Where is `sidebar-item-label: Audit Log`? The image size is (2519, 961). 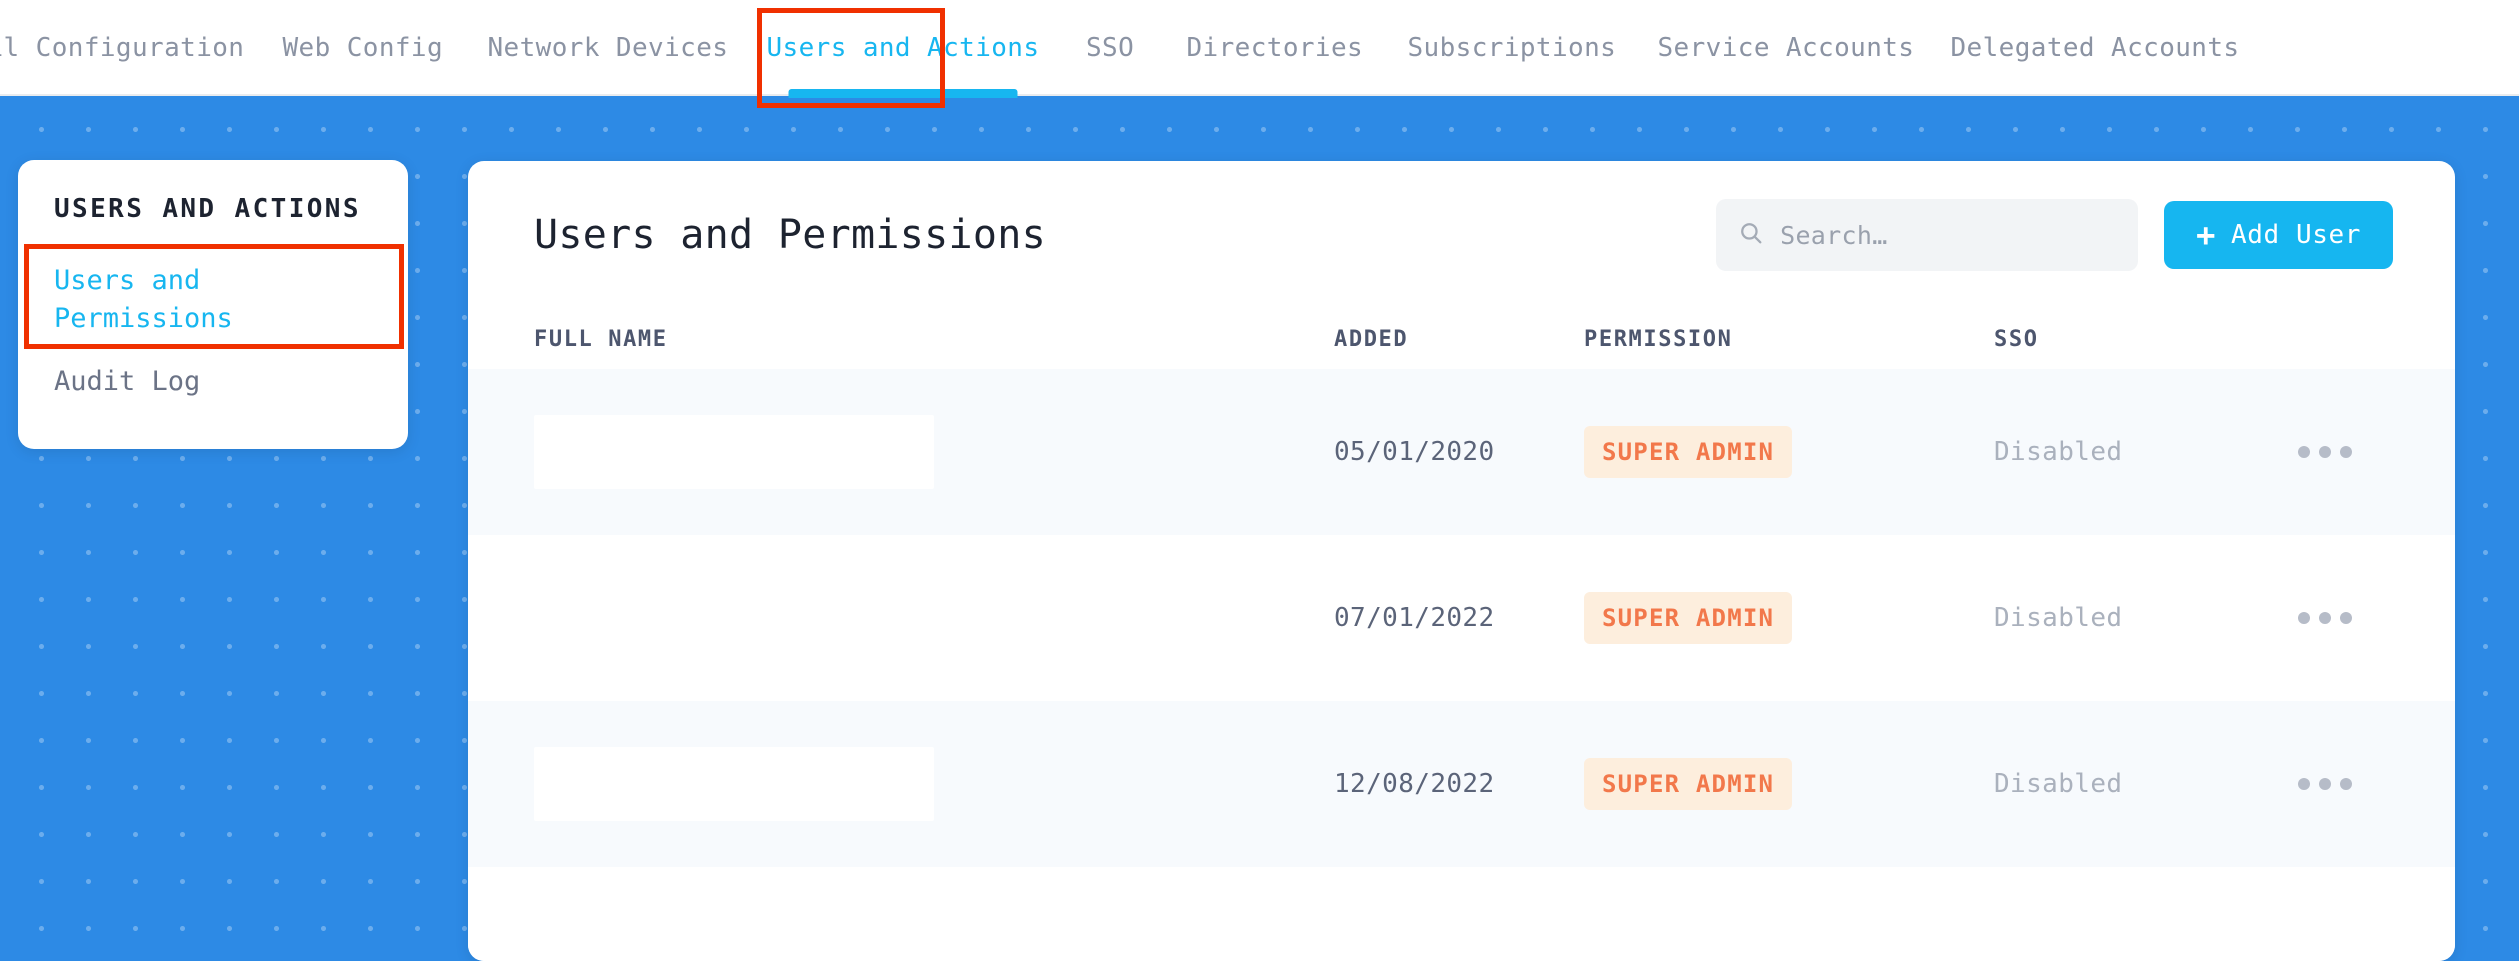 sidebar-item-label: Audit Log is located at coordinates (127, 381).